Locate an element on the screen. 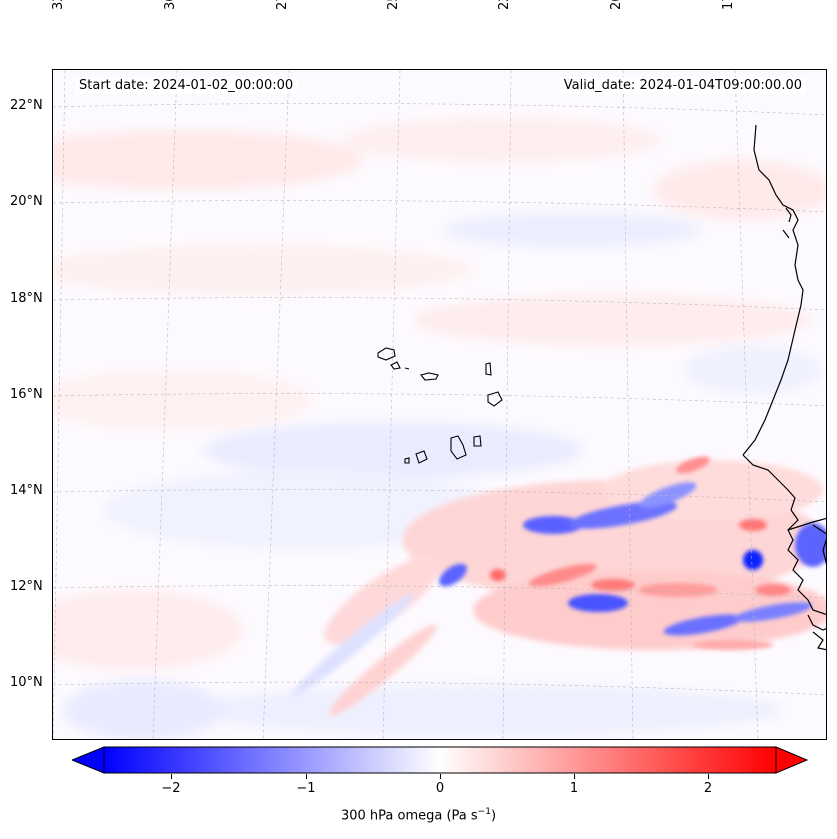 Image resolution: width=837 pixels, height=839 pixels. island-boa-vista is located at coordinates (495, 399).